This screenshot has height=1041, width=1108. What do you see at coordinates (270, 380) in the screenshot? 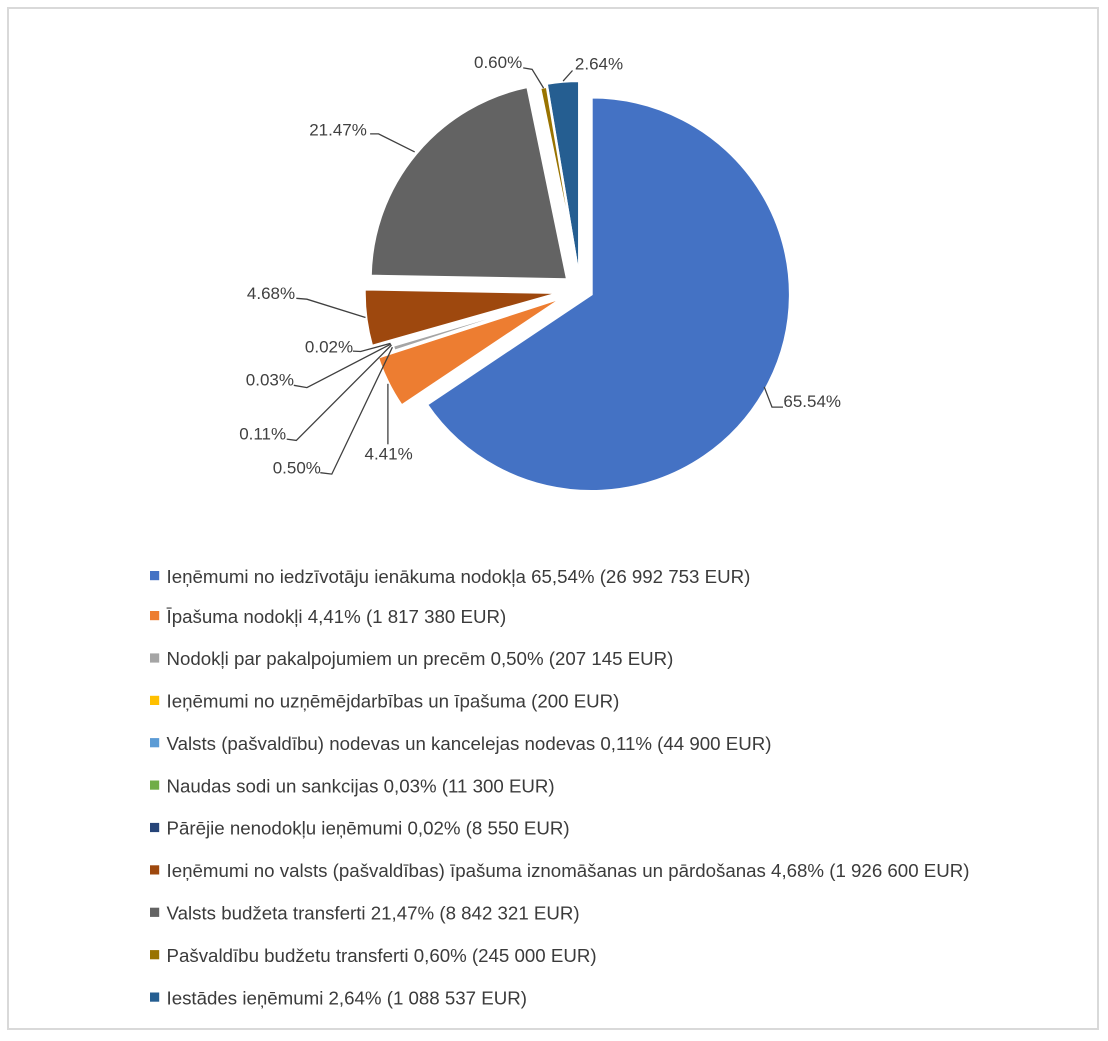
I see `svg-text: 0.03%` at bounding box center [270, 380].